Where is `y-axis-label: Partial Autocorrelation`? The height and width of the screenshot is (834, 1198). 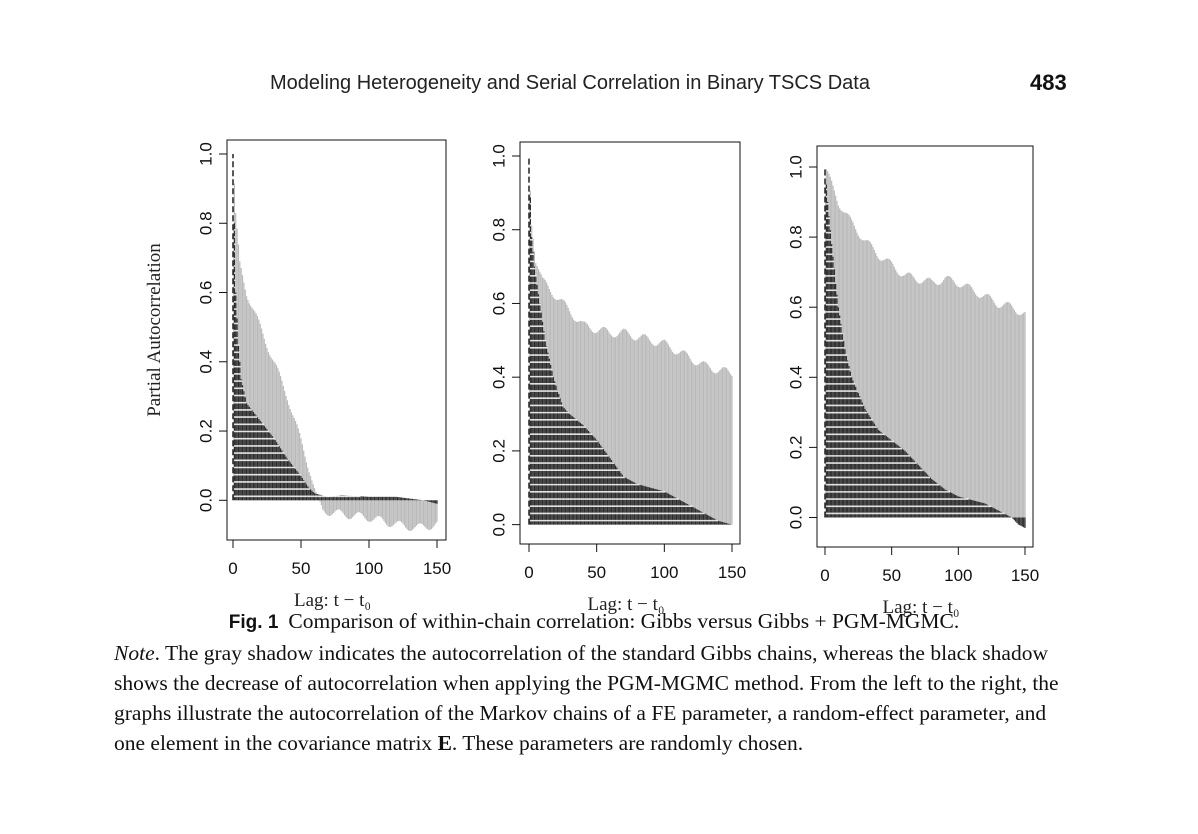 y-axis-label: Partial Autocorrelation is located at coordinates (154, 330).